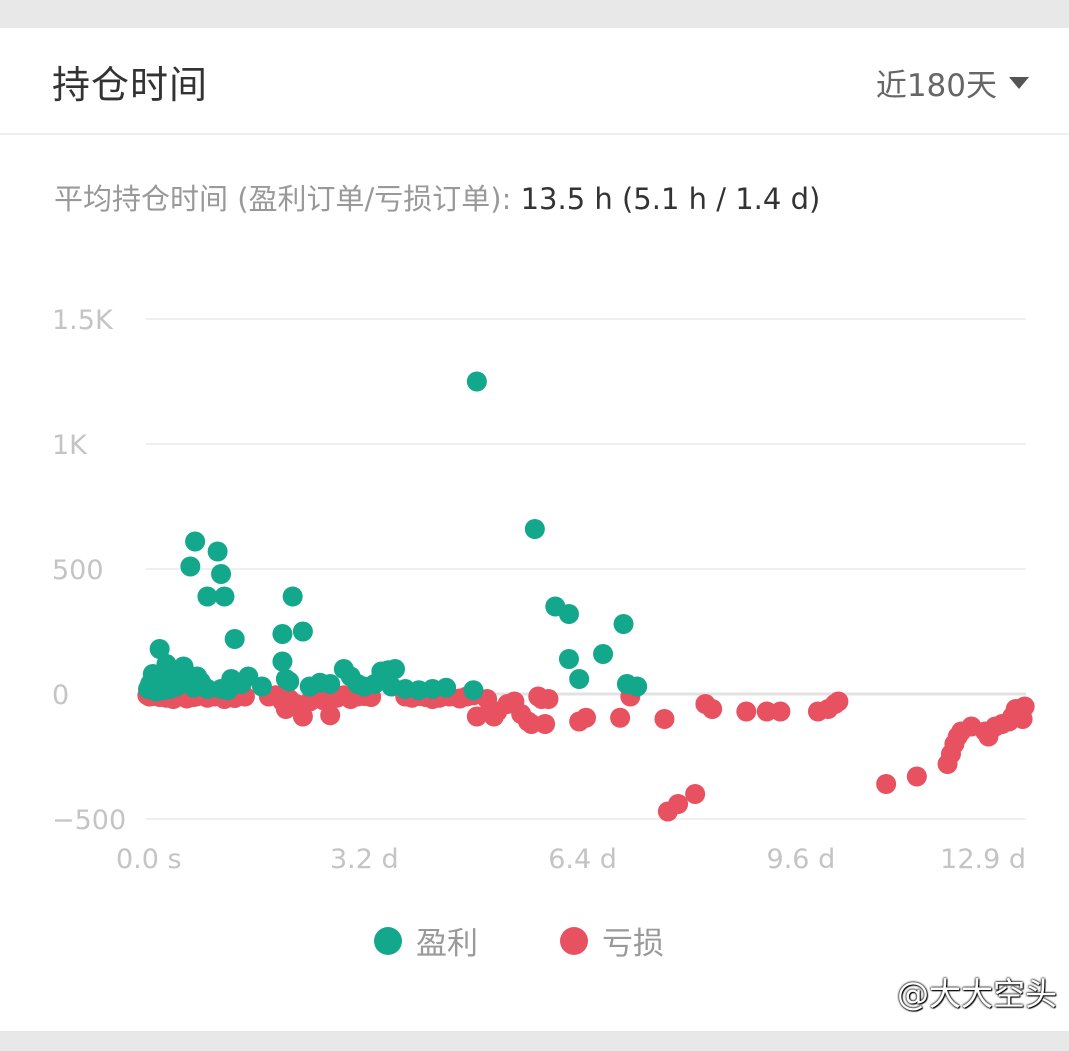 The height and width of the screenshot is (1051, 1069). I want to click on x-tick-label: 0.0 s, so click(149, 859).